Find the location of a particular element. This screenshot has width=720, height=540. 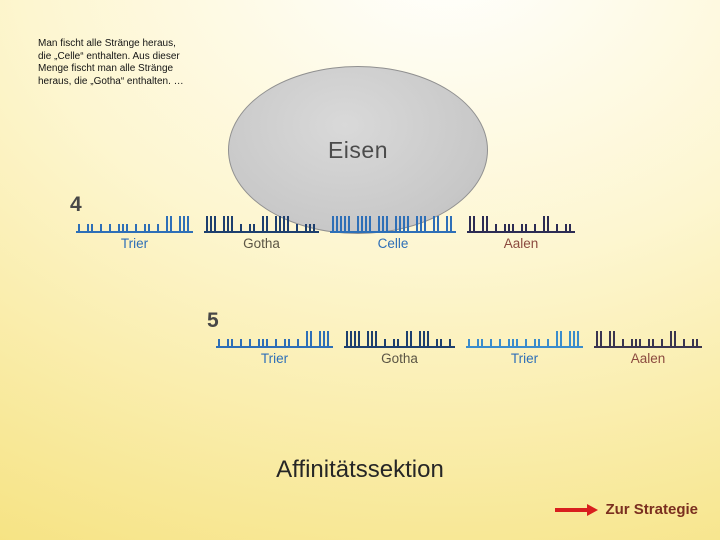

right-arrow-icon is located at coordinates (577, 509).